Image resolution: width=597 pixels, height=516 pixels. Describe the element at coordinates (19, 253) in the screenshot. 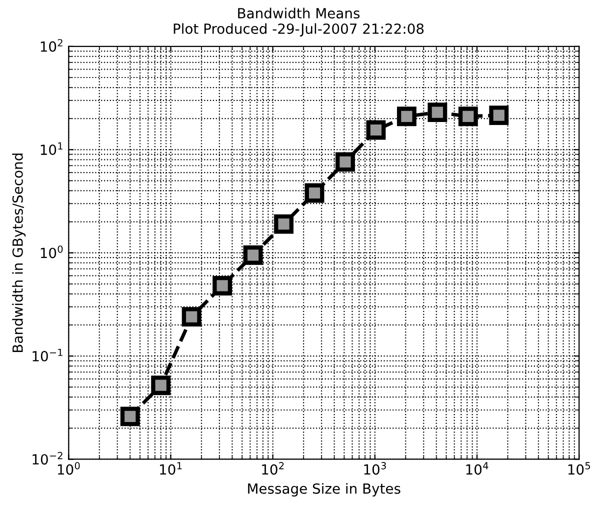

I see `y-axis-title: Bandwidth in GBytes/Second` at that location.